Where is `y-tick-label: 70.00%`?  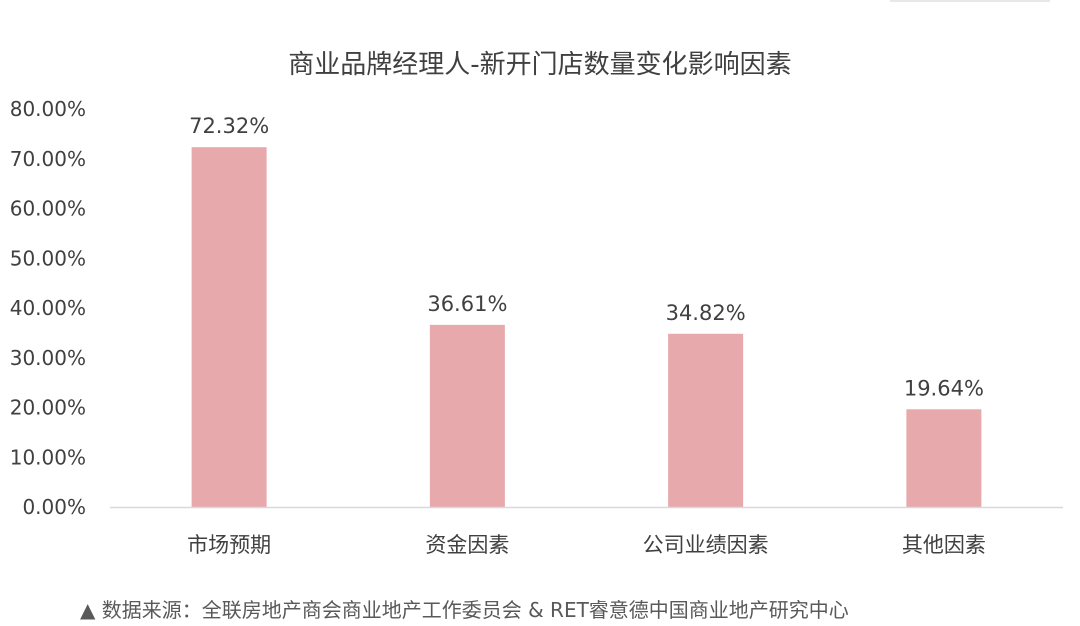
y-tick-label: 70.00% is located at coordinates (48, 159).